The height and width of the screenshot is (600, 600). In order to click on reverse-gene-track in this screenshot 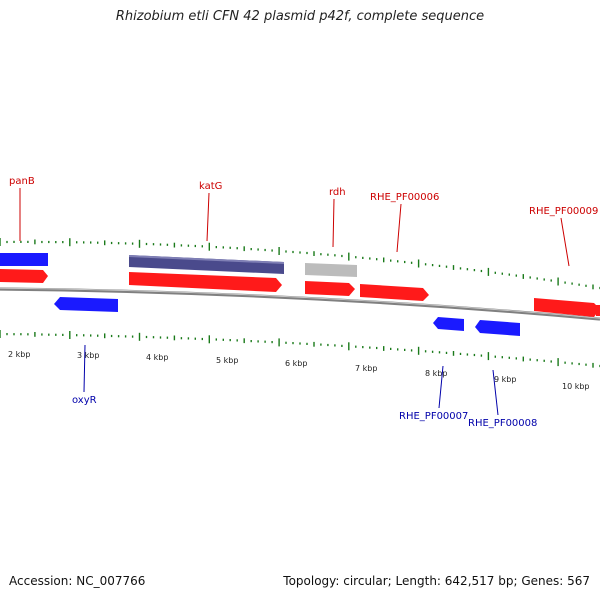, I will do `click(260, 294)`.